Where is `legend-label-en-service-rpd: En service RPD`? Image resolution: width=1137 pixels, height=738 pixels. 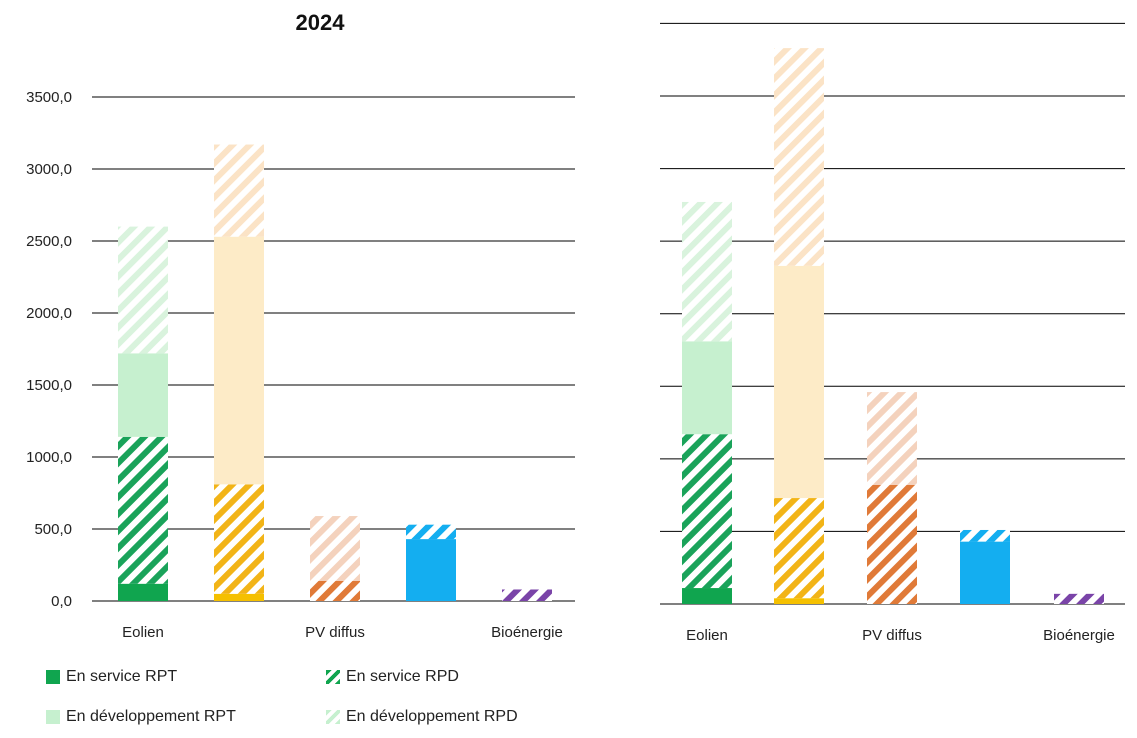
legend-label-en-service-rpd: En service RPD is located at coordinates (402, 676).